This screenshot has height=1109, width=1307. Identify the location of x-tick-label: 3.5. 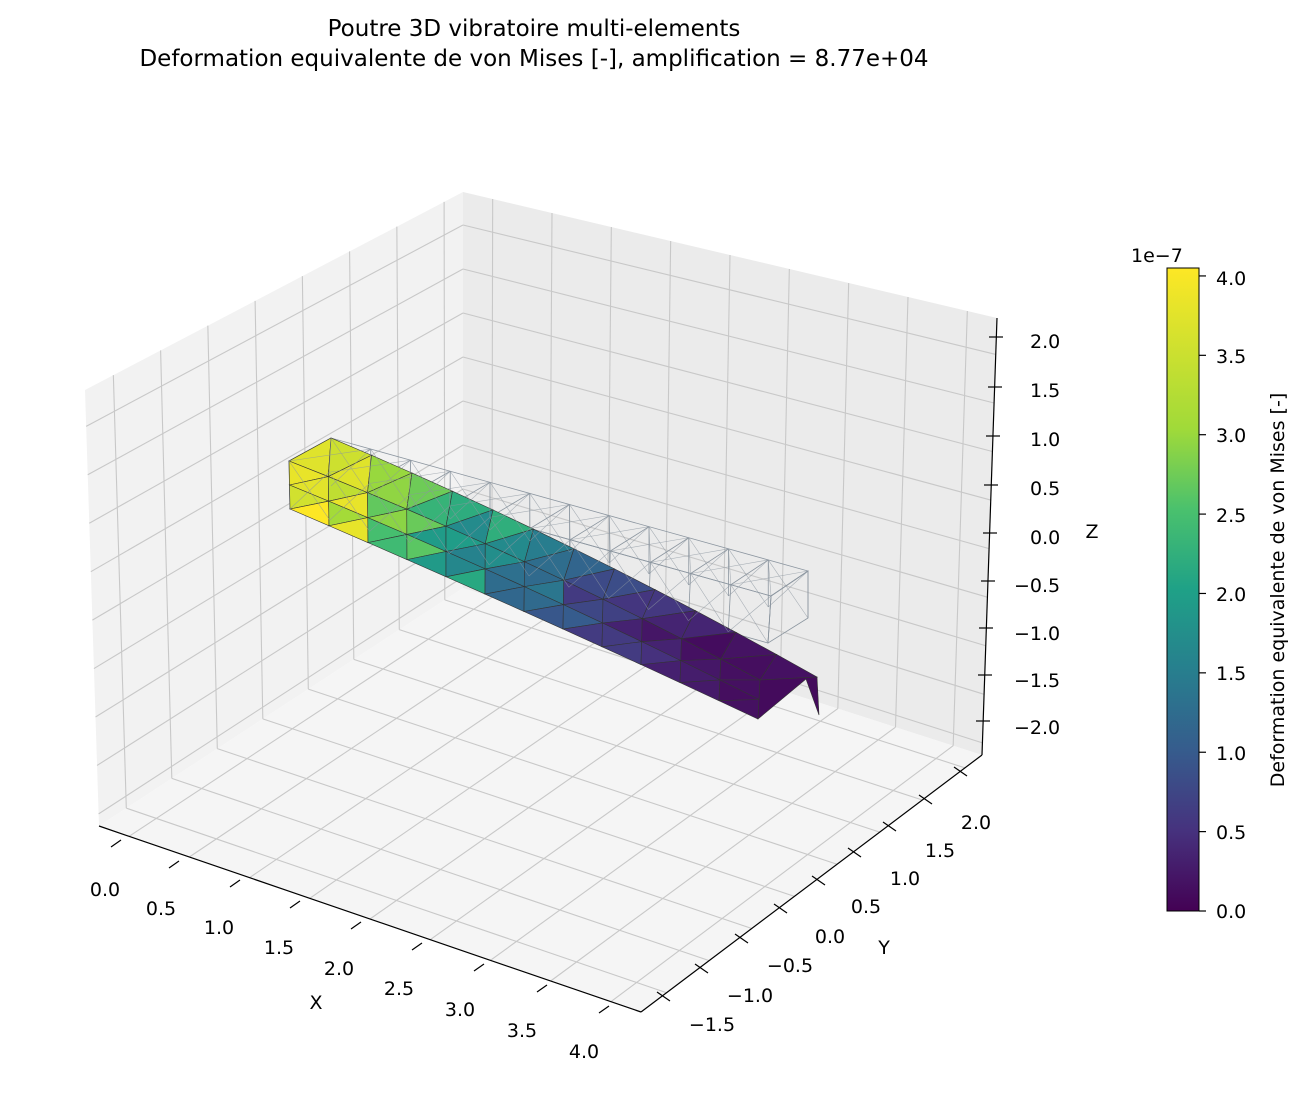
(522, 1031).